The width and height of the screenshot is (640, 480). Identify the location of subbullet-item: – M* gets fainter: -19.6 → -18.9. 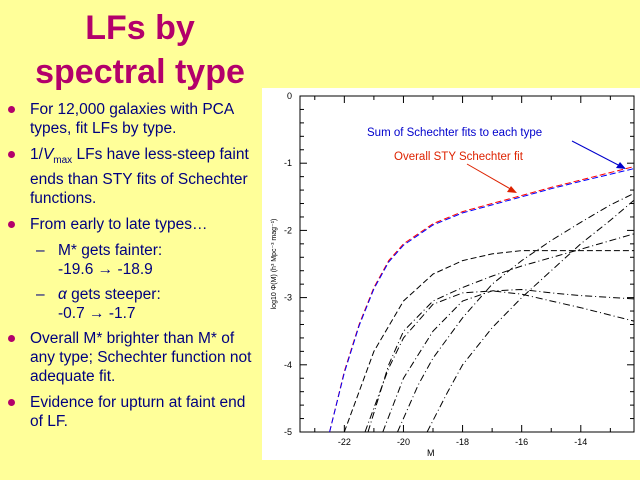
(134, 260).